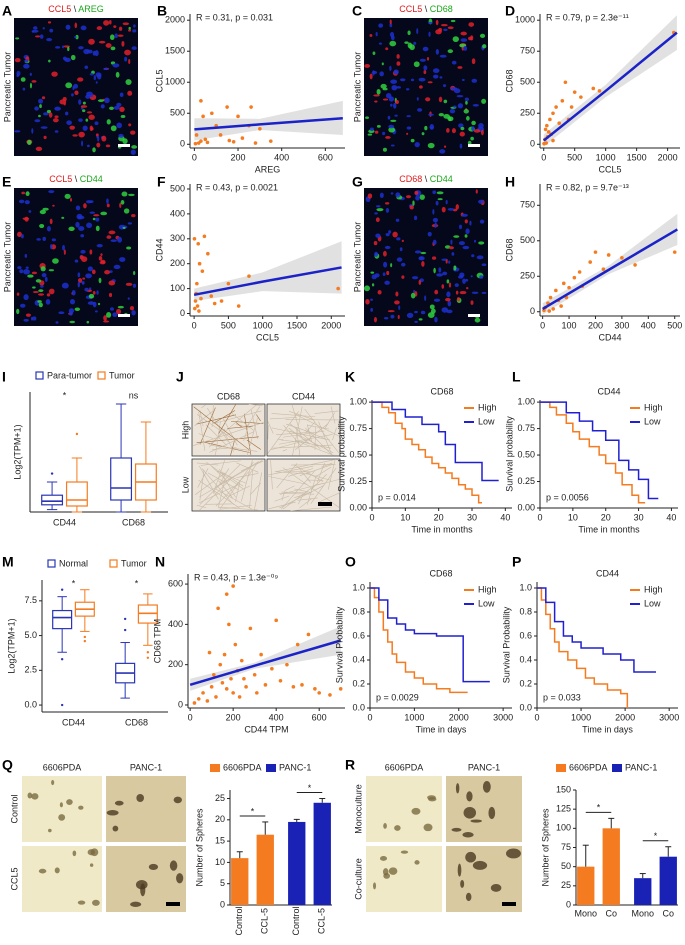 Image resolution: width=685 pixels, height=945 pixels. What do you see at coordinates (177, 213) in the screenshot?
I see `y-tick-label: 400` at bounding box center [177, 213].